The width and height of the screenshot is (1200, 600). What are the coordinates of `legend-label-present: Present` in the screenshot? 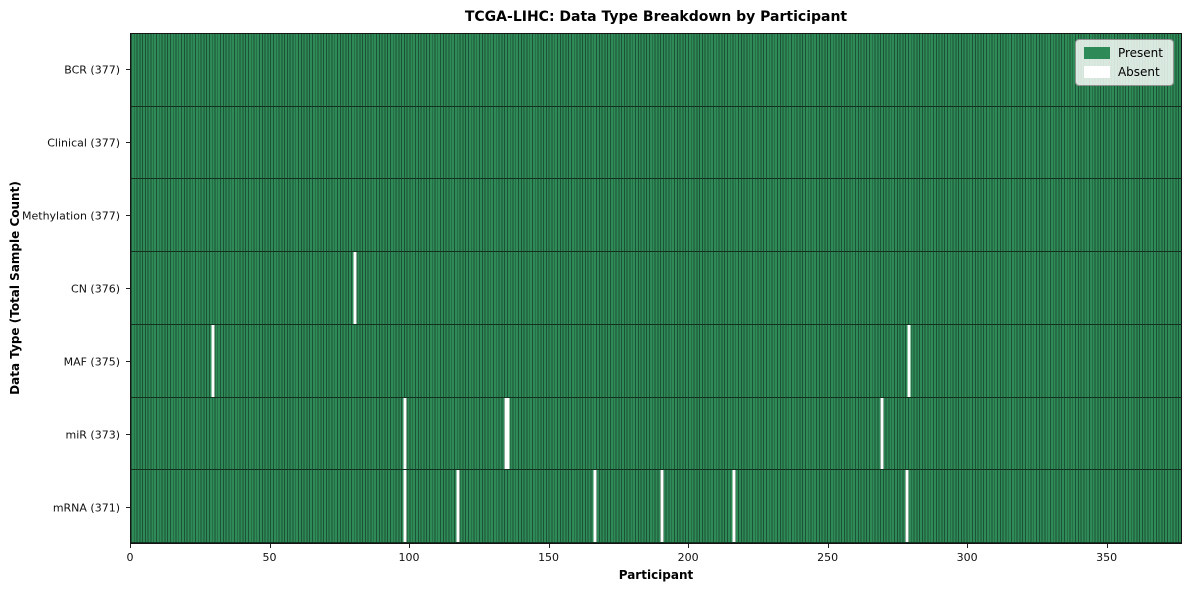 It's located at (1140, 53).